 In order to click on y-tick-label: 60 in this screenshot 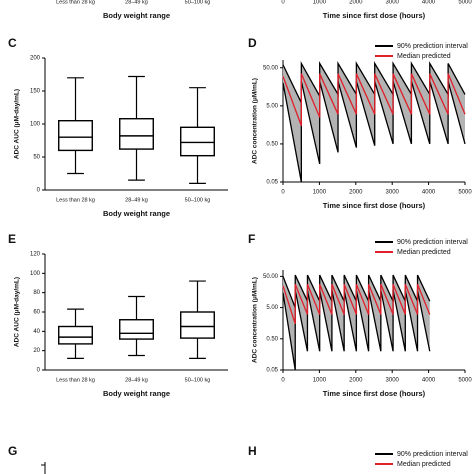, I will do `click(36, 313)`.